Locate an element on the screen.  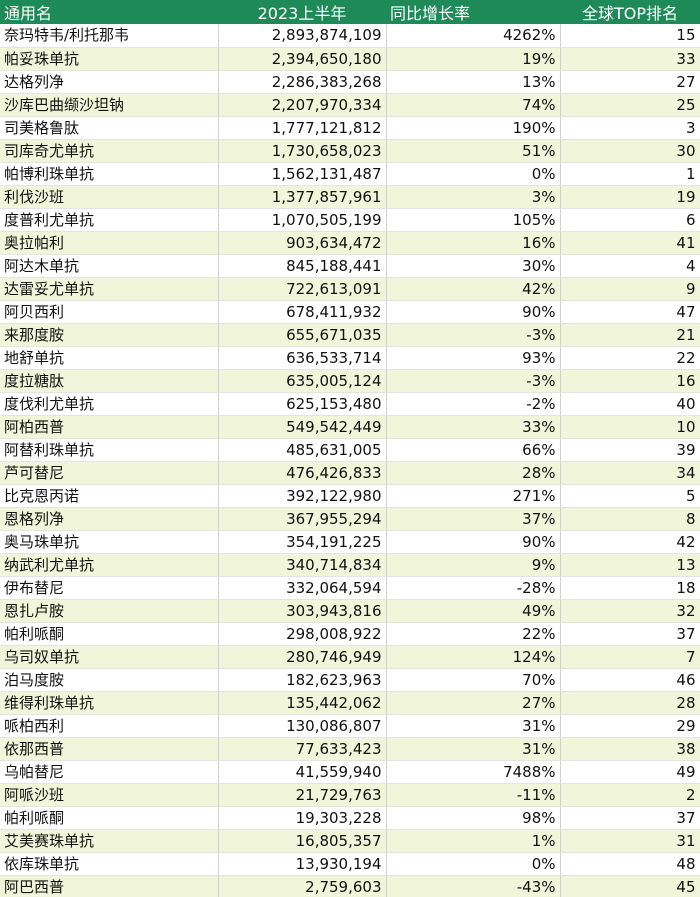
table-row: 恩格列净 367,955,294 37% 8 is located at coordinates (350, 519).